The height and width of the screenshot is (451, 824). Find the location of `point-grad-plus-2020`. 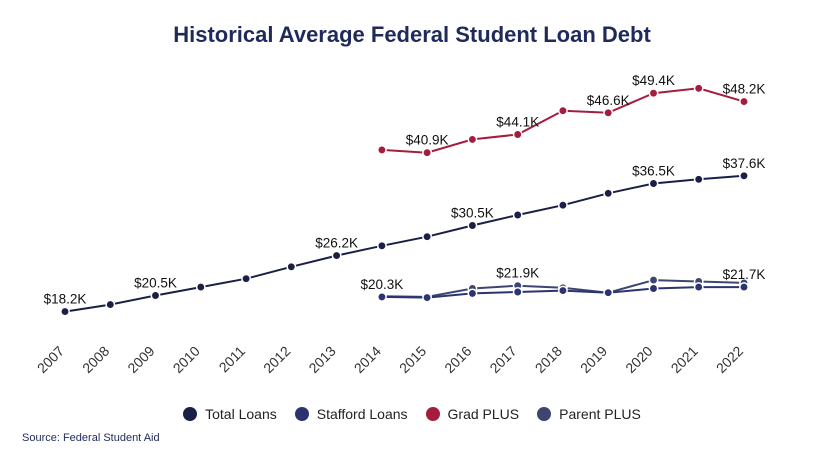

point-grad-plus-2020 is located at coordinates (653, 93).